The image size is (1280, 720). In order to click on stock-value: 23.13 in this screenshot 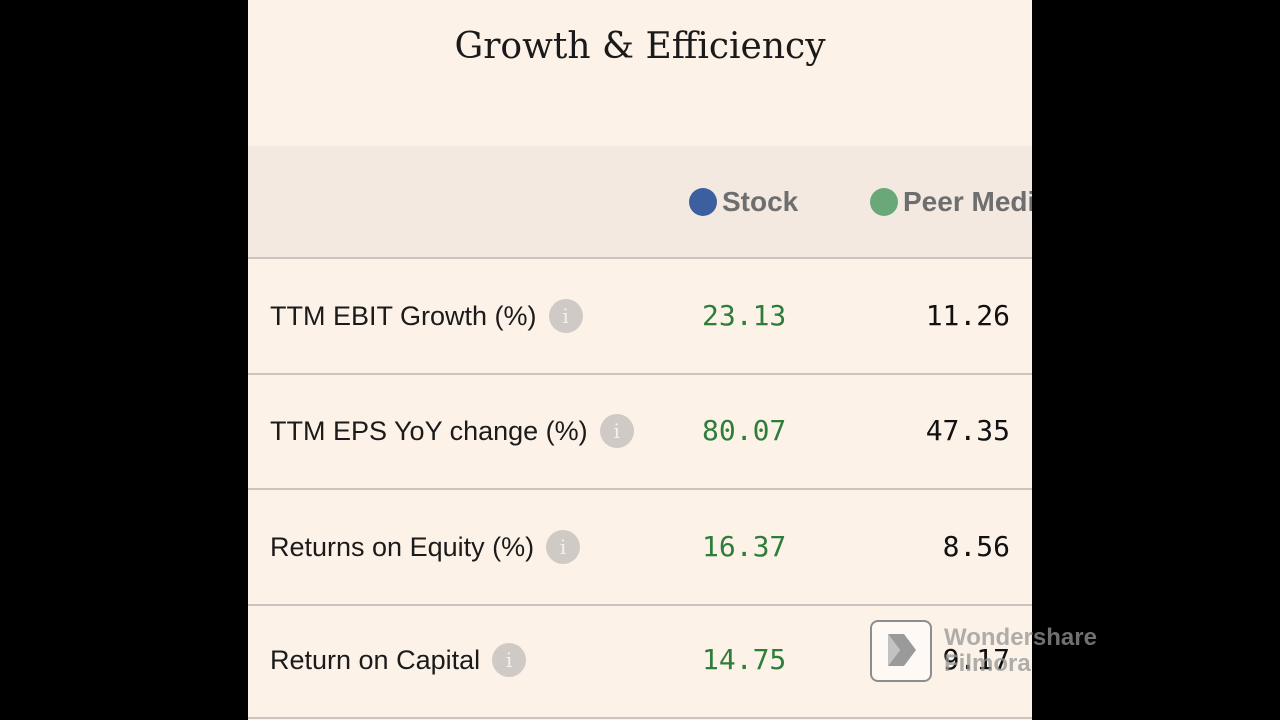, I will do `click(744, 315)`.